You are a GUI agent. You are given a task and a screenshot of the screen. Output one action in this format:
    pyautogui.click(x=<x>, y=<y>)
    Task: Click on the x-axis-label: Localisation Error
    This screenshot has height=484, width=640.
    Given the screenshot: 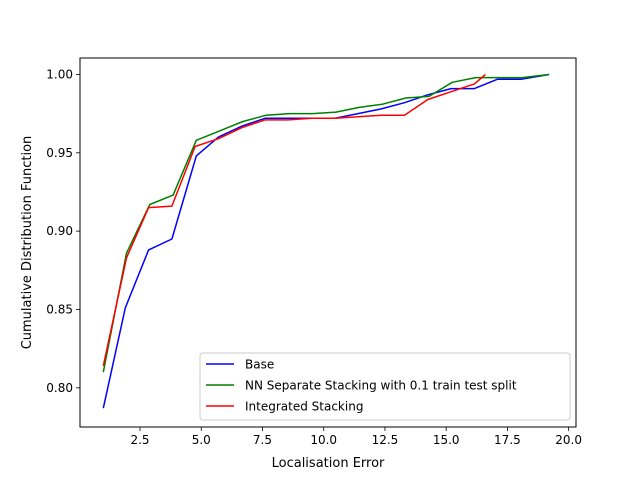 What is the action you would take?
    pyautogui.click(x=328, y=463)
    